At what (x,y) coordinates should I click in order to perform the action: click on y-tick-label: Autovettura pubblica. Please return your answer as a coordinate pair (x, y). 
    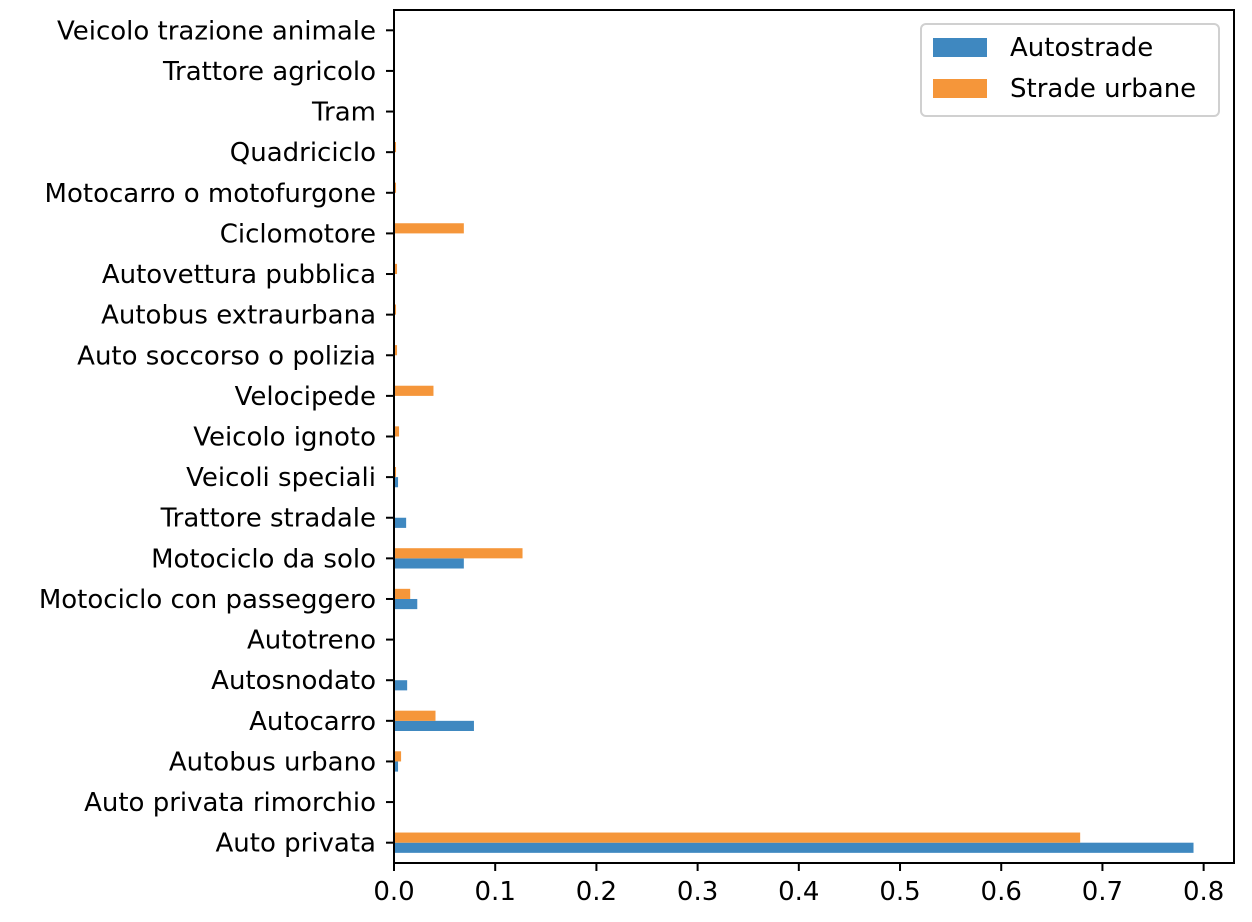
    Looking at the image, I should click on (239, 275).